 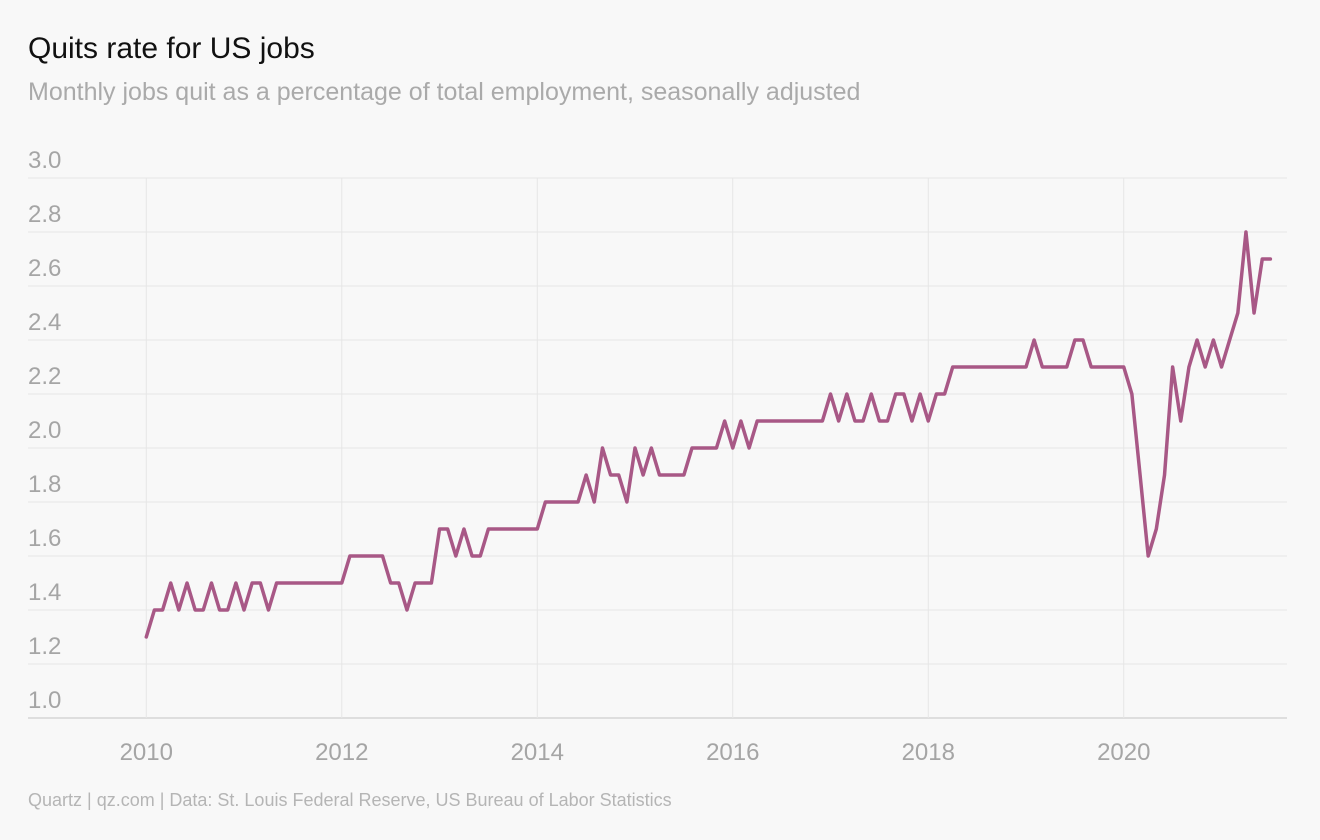 I want to click on x-tick-label: 2020, so click(x=1123, y=752).